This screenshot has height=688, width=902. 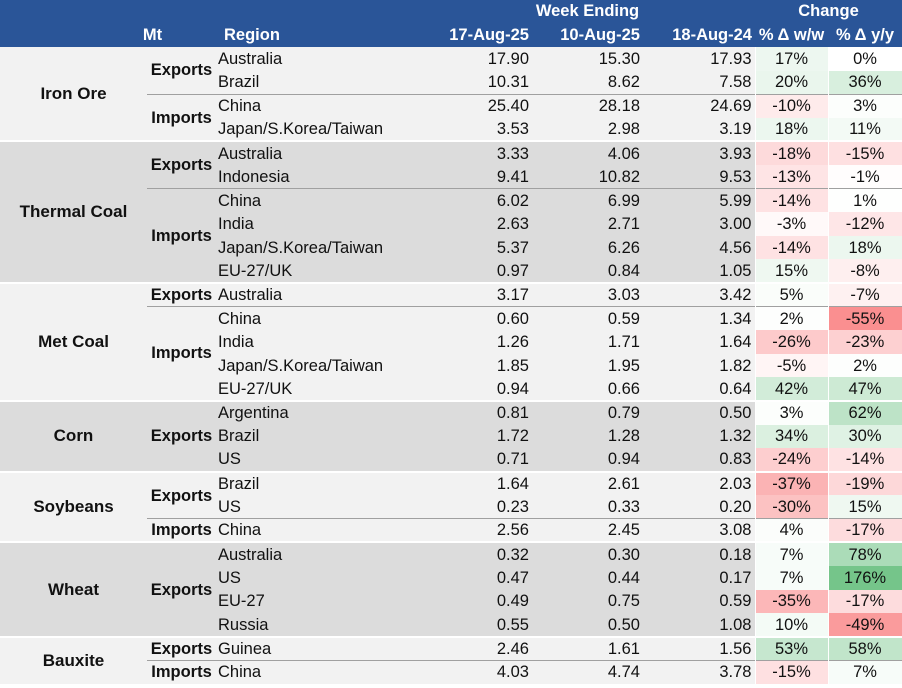 I want to click on value-18-aug-24: 0.17, so click(x=699, y=578).